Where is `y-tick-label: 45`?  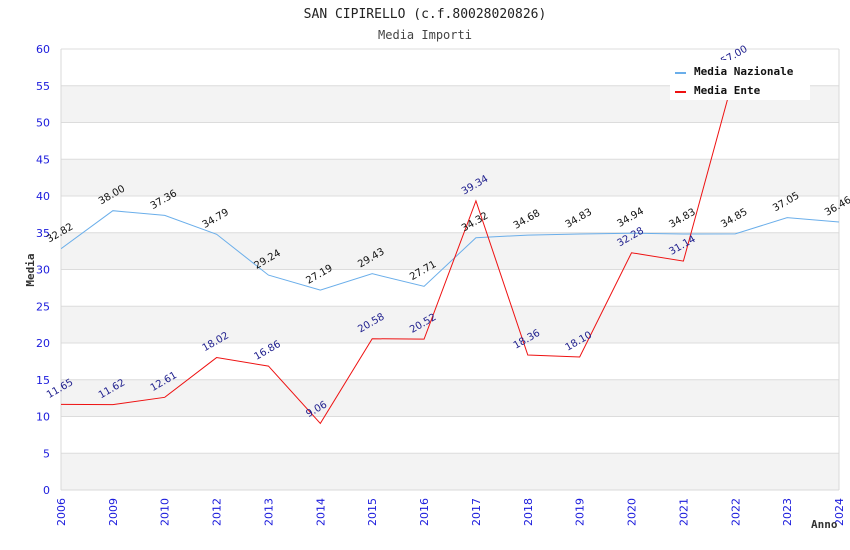 y-tick-label: 45 is located at coordinates (43, 159).